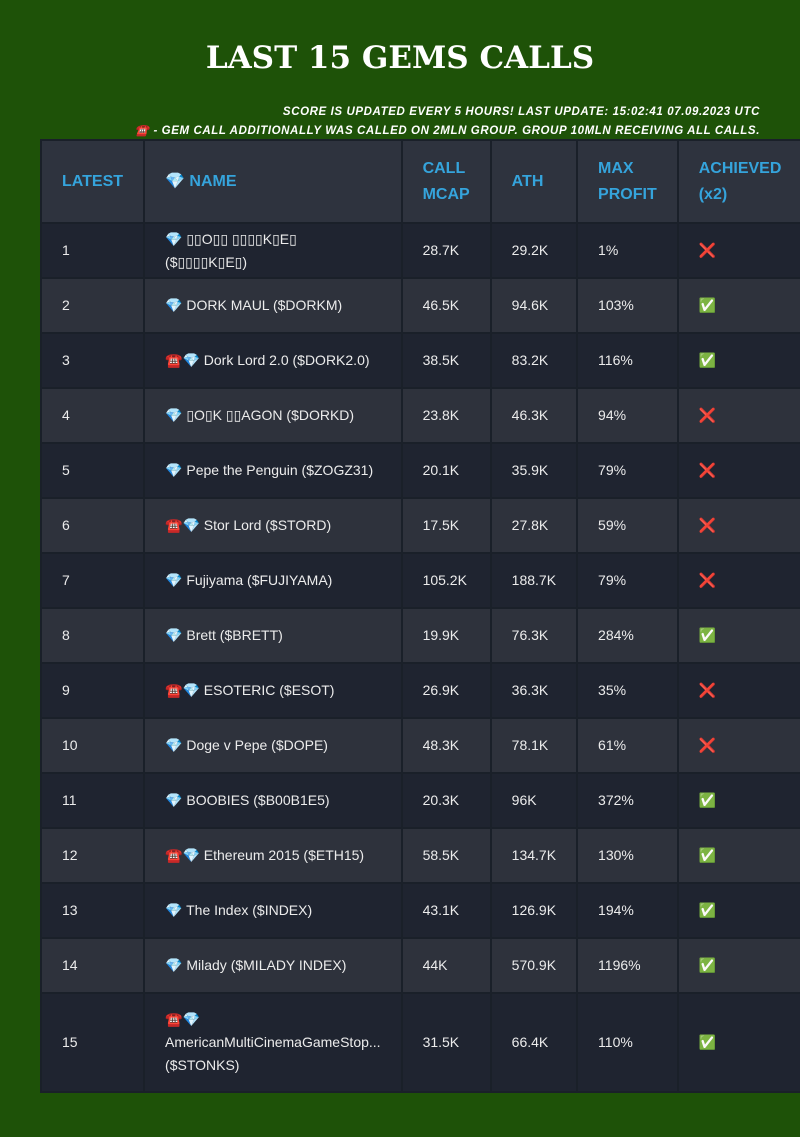 The height and width of the screenshot is (1137, 800). Describe the element at coordinates (446, 745) in the screenshot. I see `call-mcap: 48.3K` at that location.